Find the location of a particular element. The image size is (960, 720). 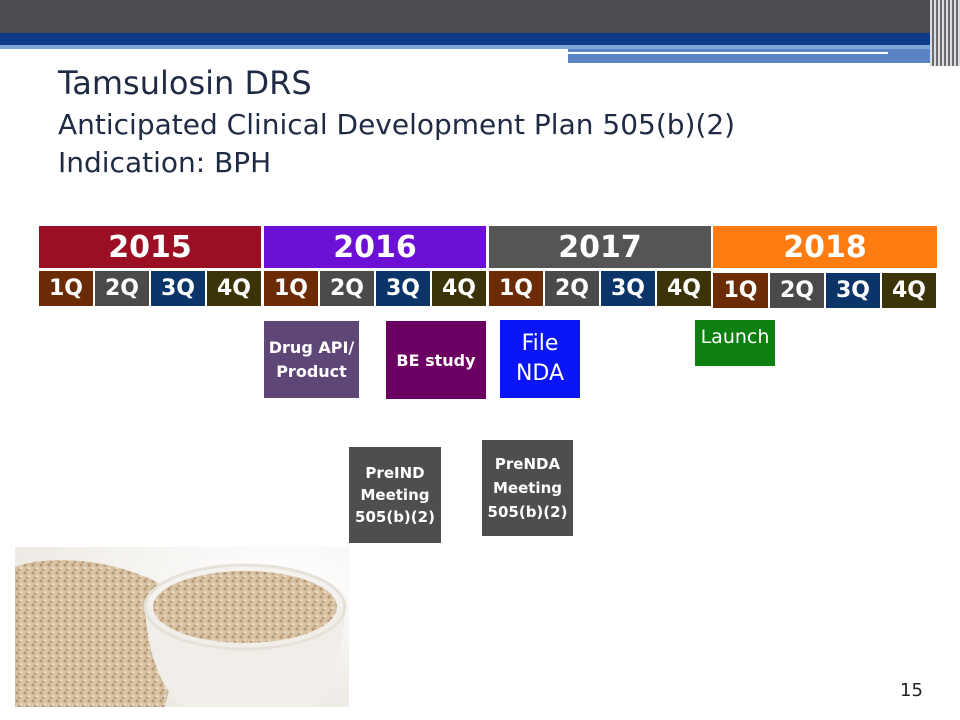

slide-indication: Indication: BPH is located at coordinates (165, 162).